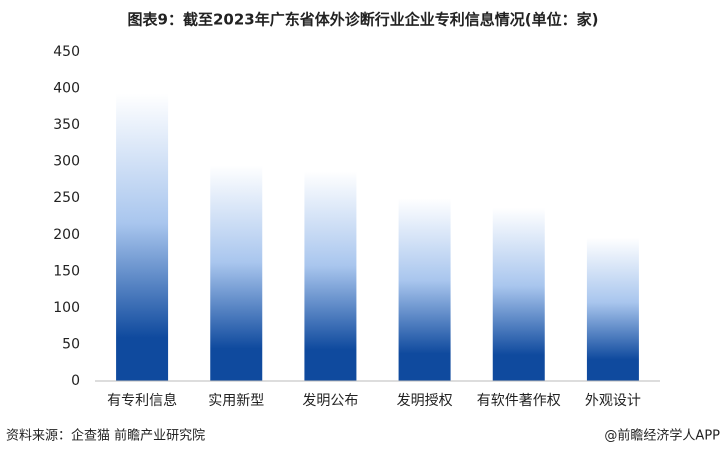 The width and height of the screenshot is (726, 455). What do you see at coordinates (425, 401) in the screenshot?
I see `x-tick-label: 发明授权` at bounding box center [425, 401].